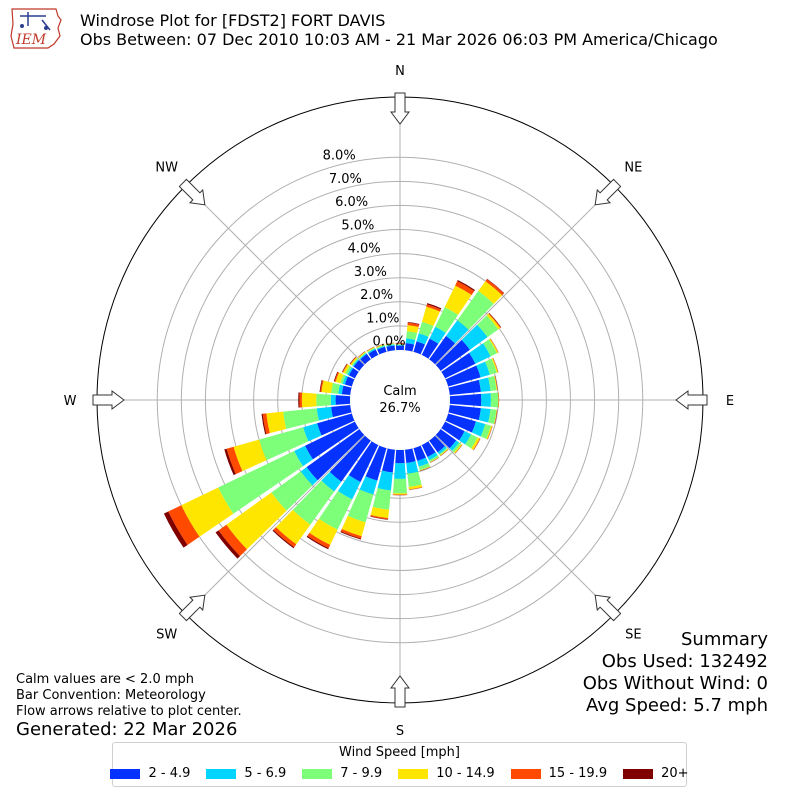 The image size is (800, 800). What do you see at coordinates (246, 773) in the screenshot?
I see `legend-item: 5 - 6.9` at bounding box center [246, 773].